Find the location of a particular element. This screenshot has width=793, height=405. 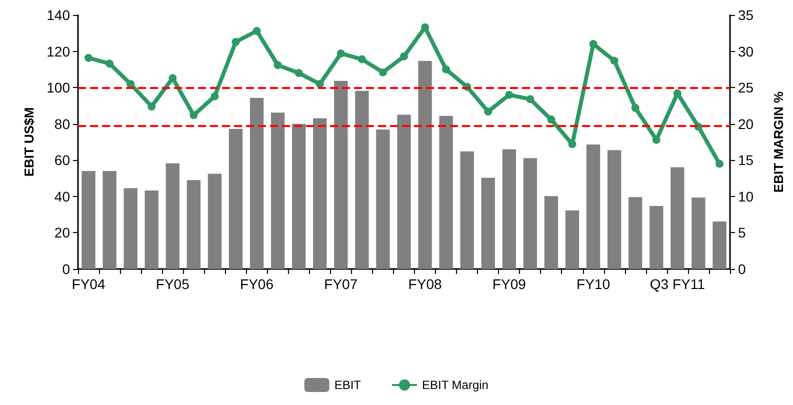

y2-tick-label: 0 is located at coordinates (742, 269).